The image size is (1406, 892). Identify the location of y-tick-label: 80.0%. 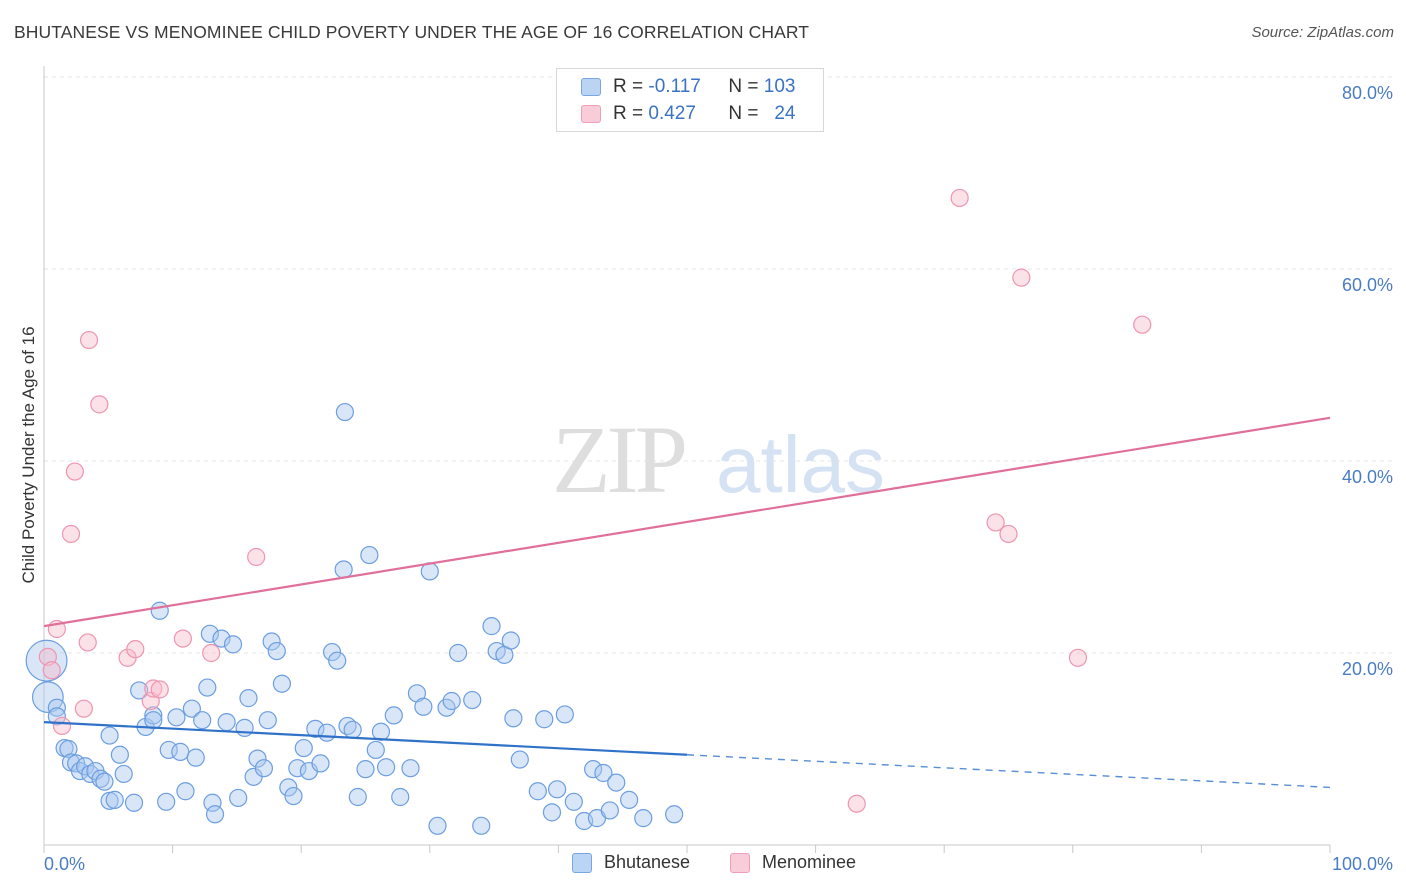
(1367, 93).